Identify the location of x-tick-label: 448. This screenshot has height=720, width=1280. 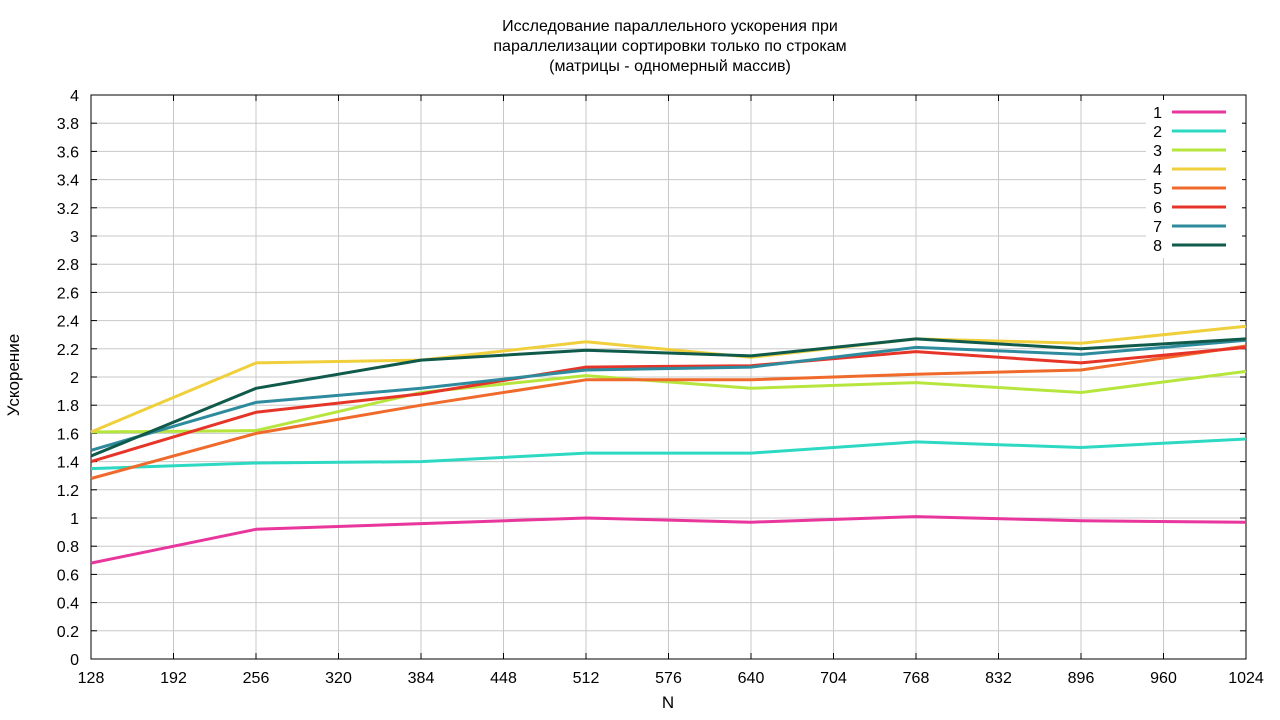
(503, 678).